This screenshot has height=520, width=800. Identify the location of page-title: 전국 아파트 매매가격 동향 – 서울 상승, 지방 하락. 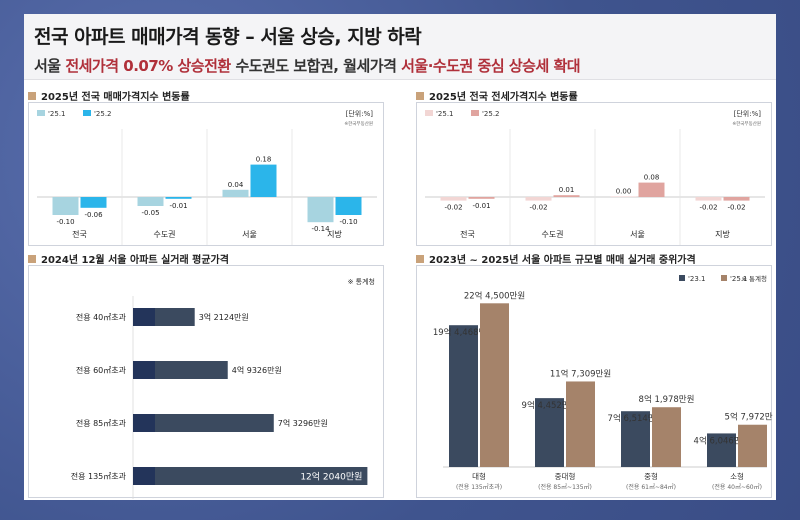
(228, 37).